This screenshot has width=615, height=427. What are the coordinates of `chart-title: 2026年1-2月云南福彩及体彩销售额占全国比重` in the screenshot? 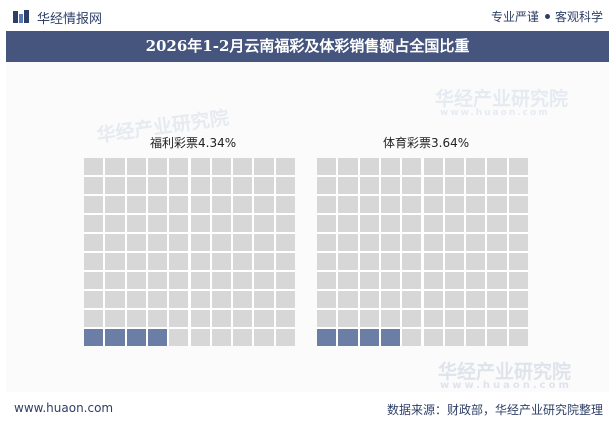 It's located at (307, 46).